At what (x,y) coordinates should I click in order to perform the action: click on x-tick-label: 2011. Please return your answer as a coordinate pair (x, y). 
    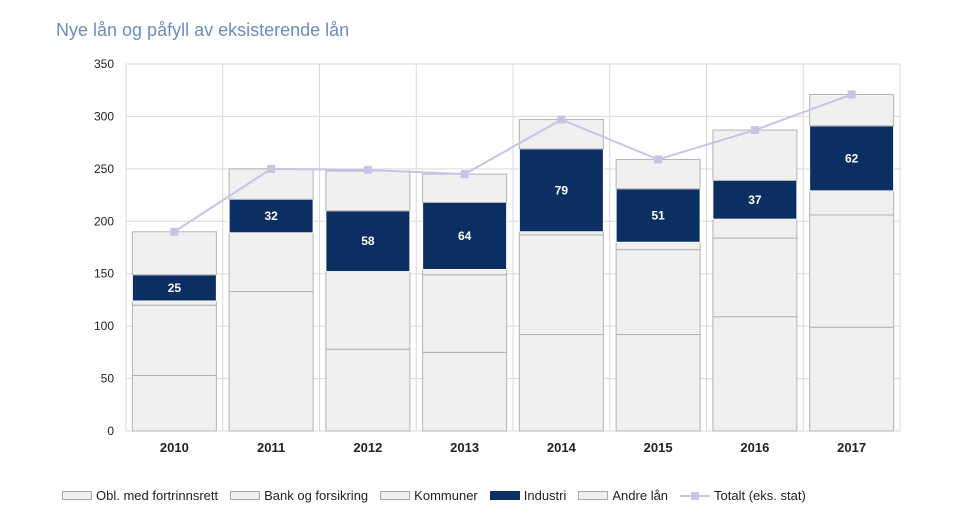
    Looking at the image, I should click on (271, 447).